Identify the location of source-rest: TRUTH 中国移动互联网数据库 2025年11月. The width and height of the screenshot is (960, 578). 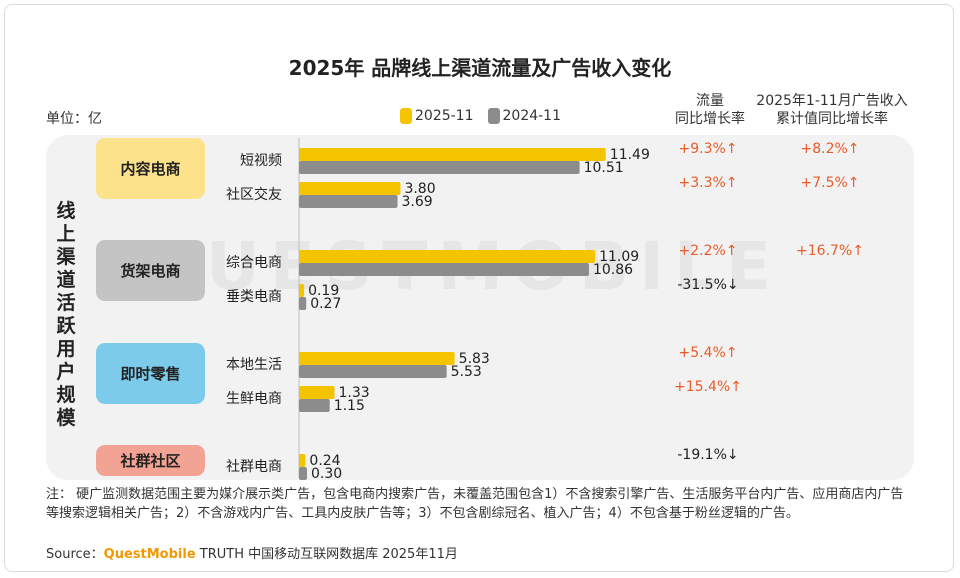
(326, 554).